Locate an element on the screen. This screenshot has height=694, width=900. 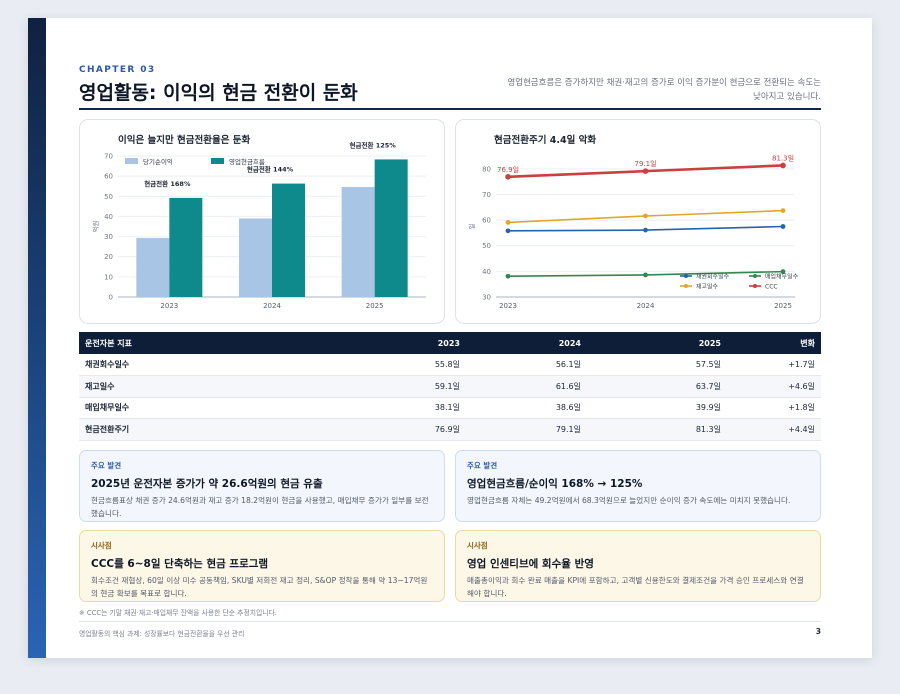
ccc-point-label: 81.3일 is located at coordinates (783, 157).